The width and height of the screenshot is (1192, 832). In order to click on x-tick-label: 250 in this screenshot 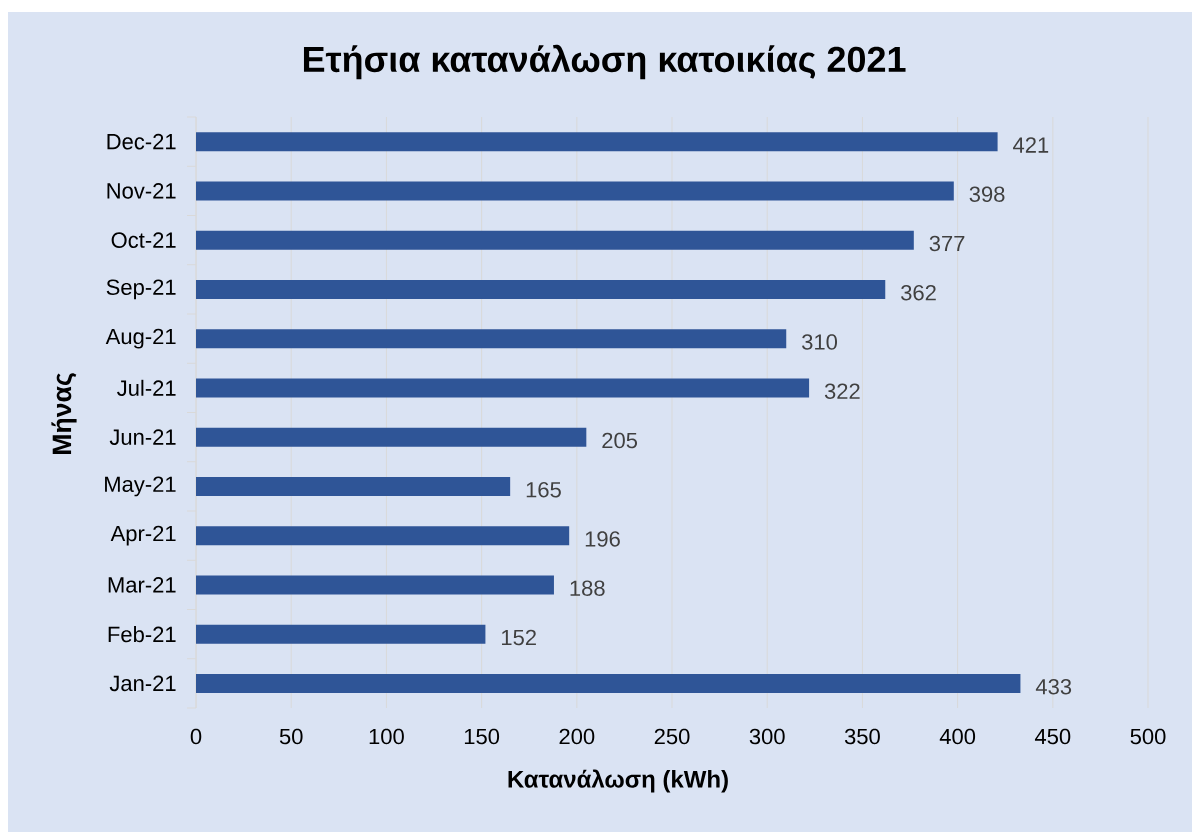, I will do `click(672, 736)`.